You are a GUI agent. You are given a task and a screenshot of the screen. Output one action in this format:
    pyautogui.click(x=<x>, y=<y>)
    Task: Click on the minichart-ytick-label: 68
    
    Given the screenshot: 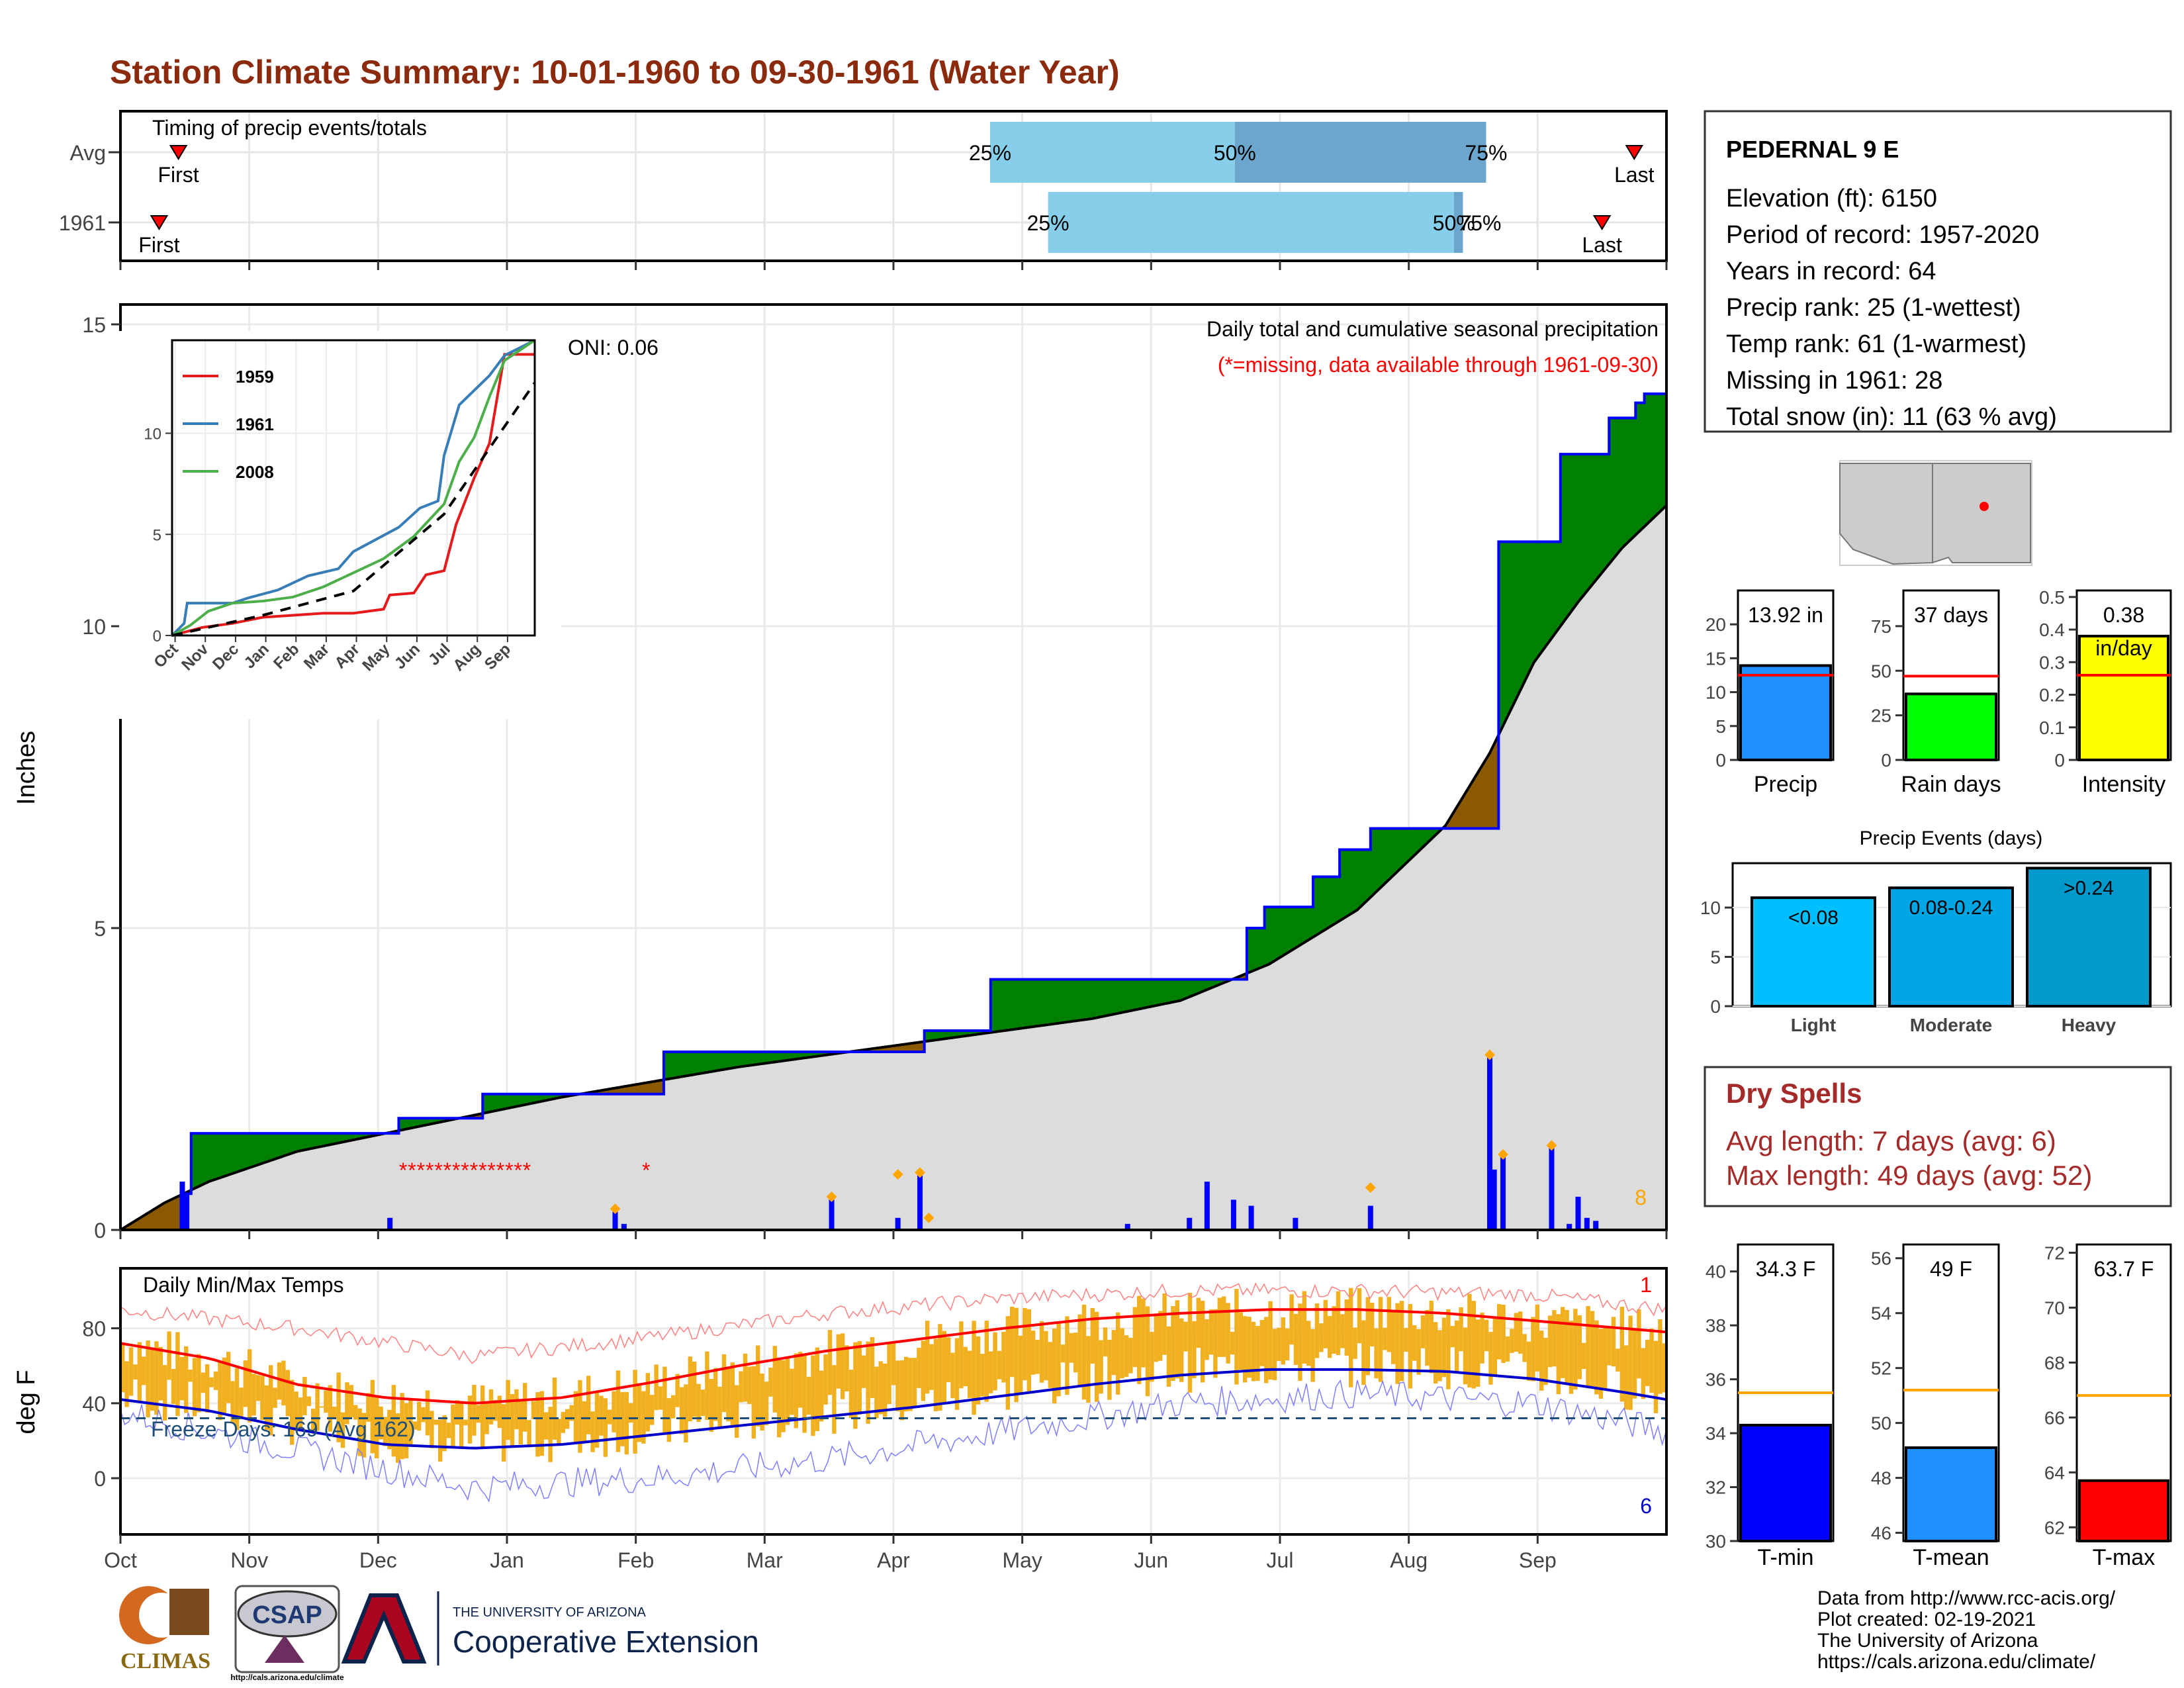 What is the action you would take?
    pyautogui.click(x=2054, y=1362)
    